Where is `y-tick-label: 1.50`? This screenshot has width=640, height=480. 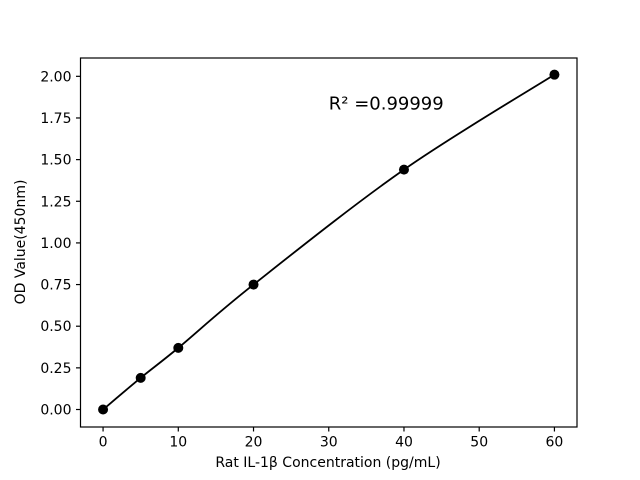 y-tick-label: 1.50 is located at coordinates (55, 161).